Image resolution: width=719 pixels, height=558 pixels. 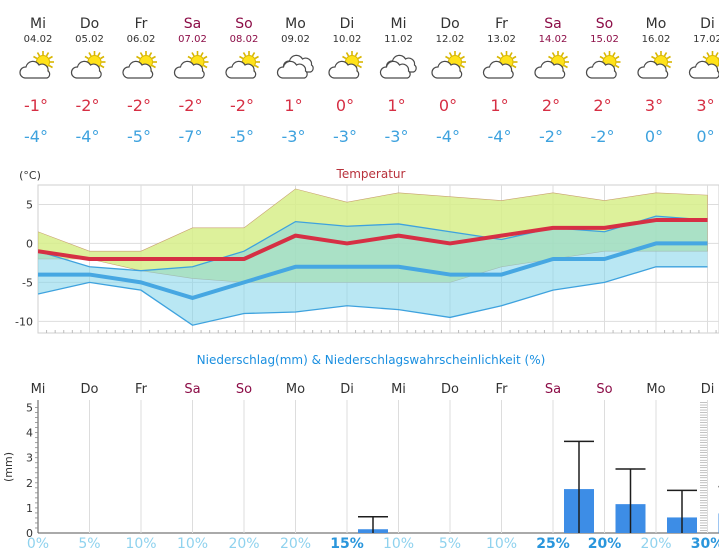 I want to click on max-temp-line, so click(x=373, y=239).